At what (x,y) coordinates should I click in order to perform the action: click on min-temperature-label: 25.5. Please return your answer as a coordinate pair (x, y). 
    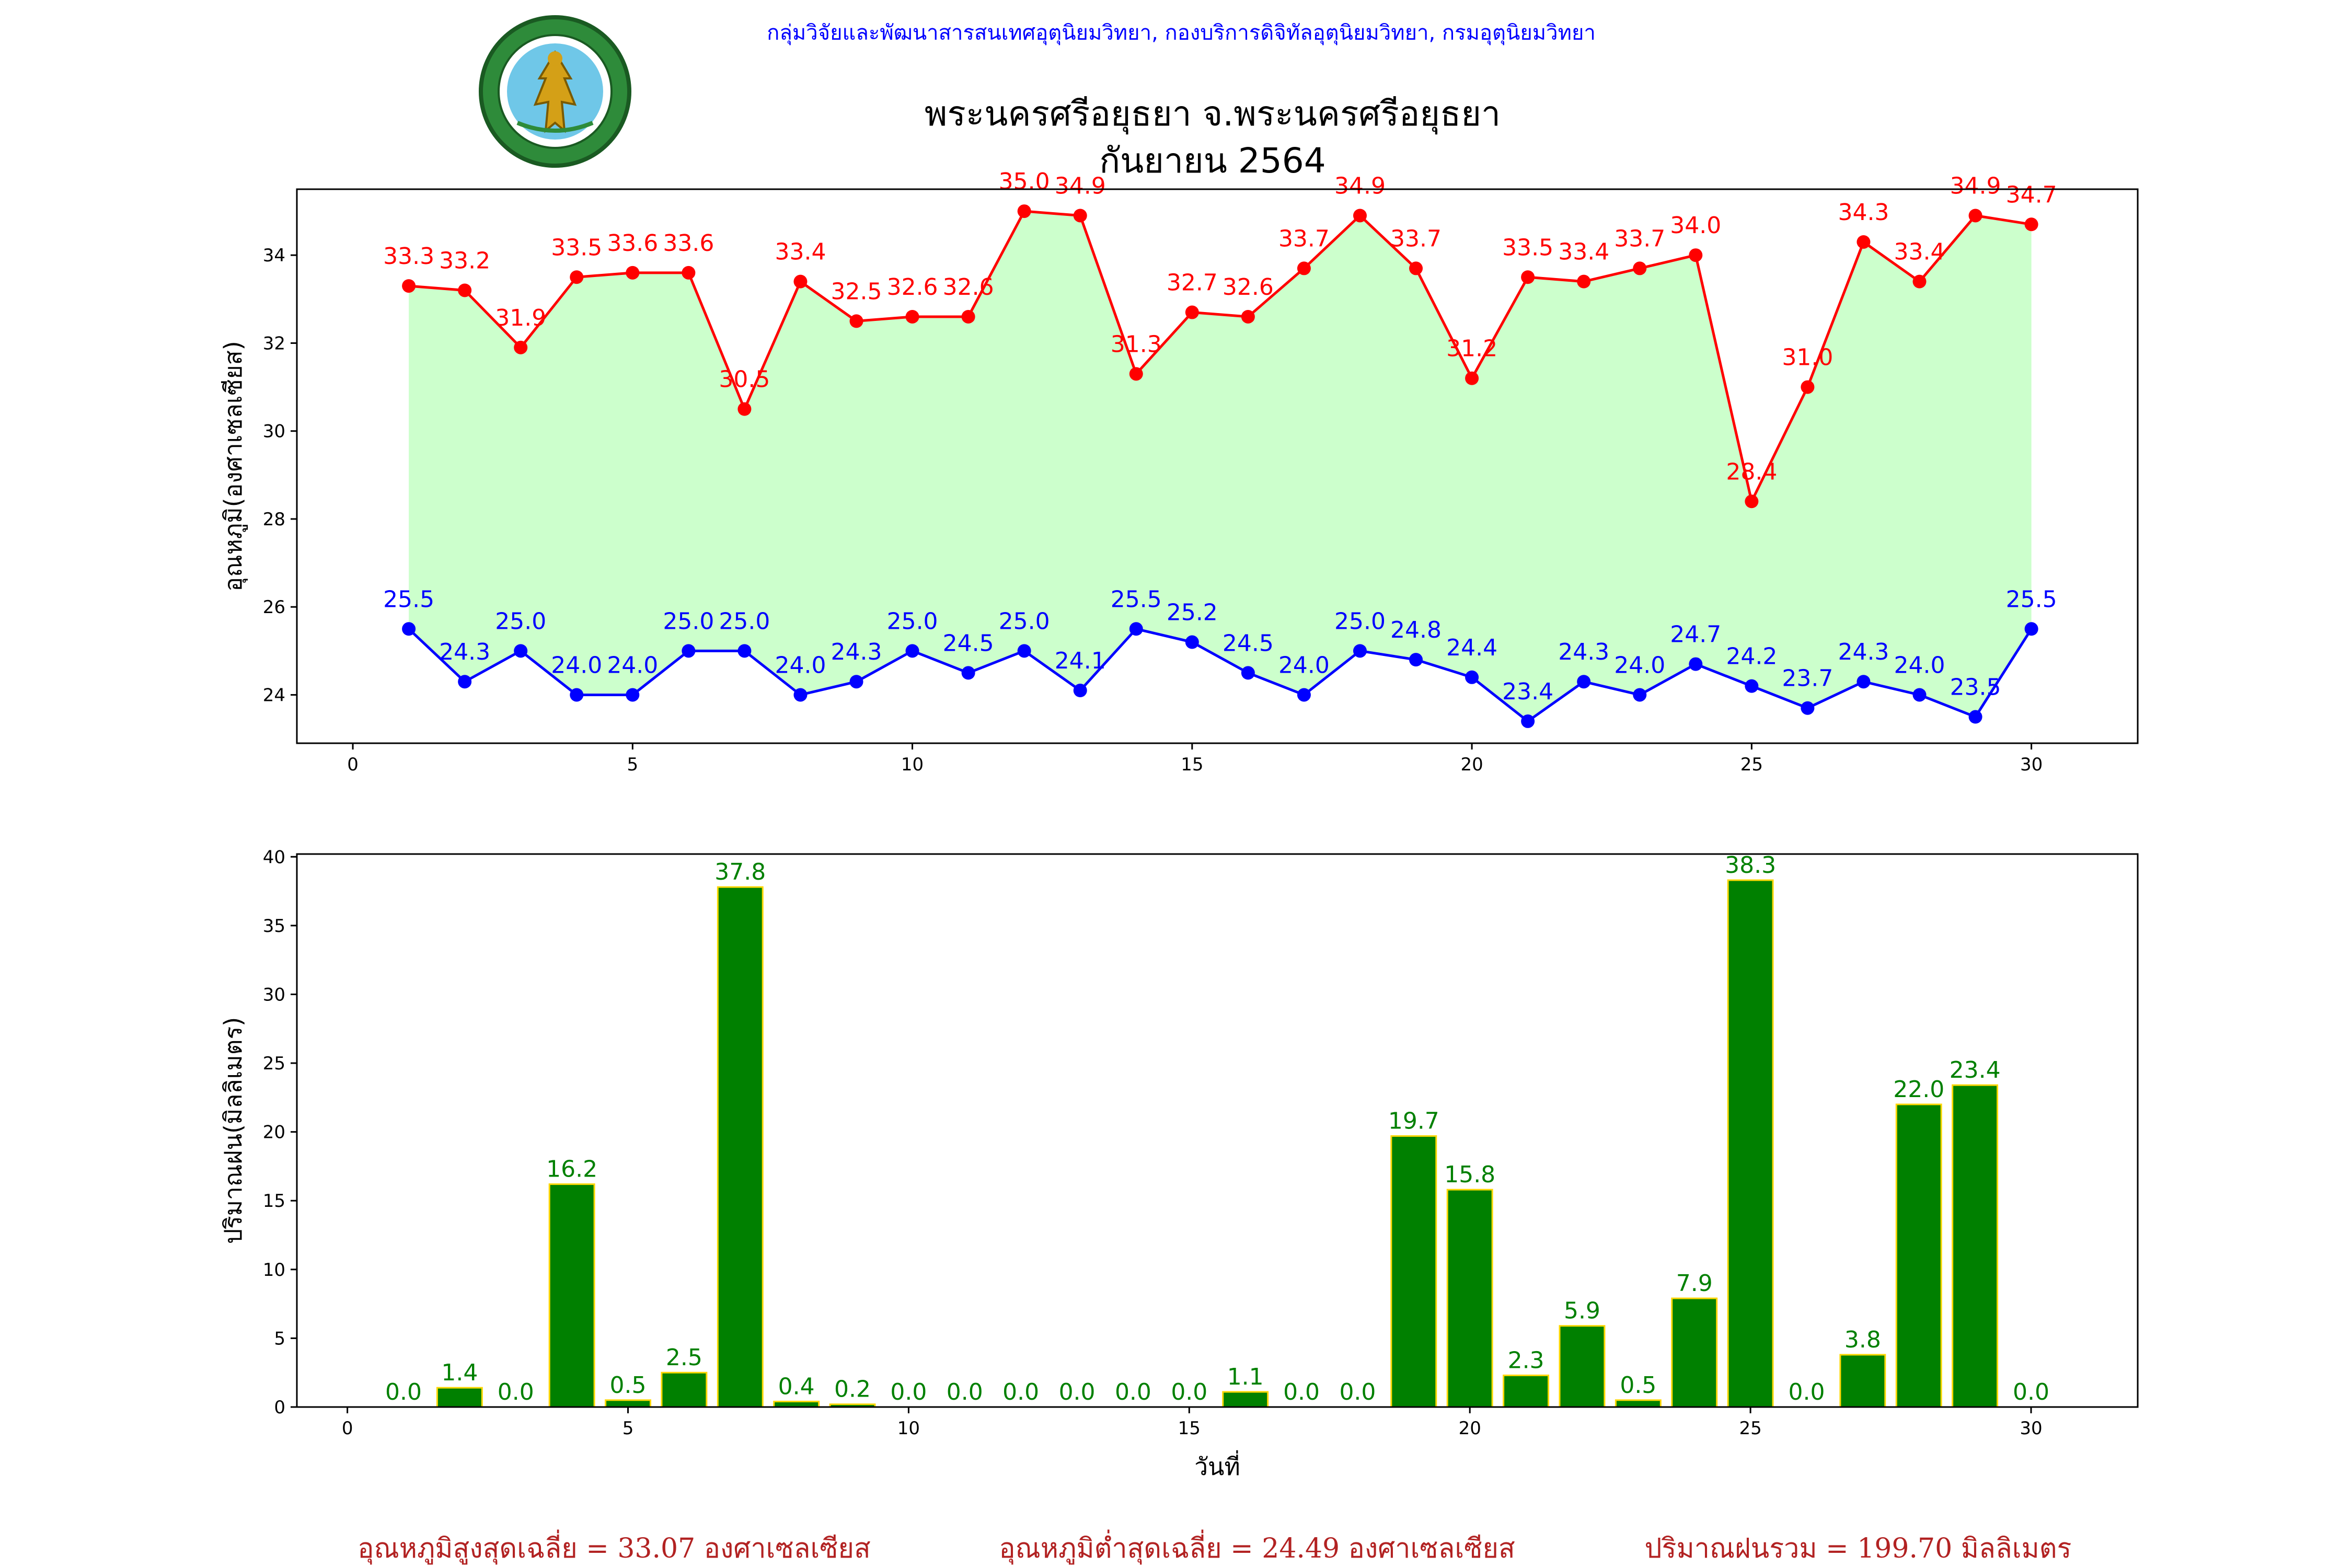
    Looking at the image, I should click on (1136, 599).